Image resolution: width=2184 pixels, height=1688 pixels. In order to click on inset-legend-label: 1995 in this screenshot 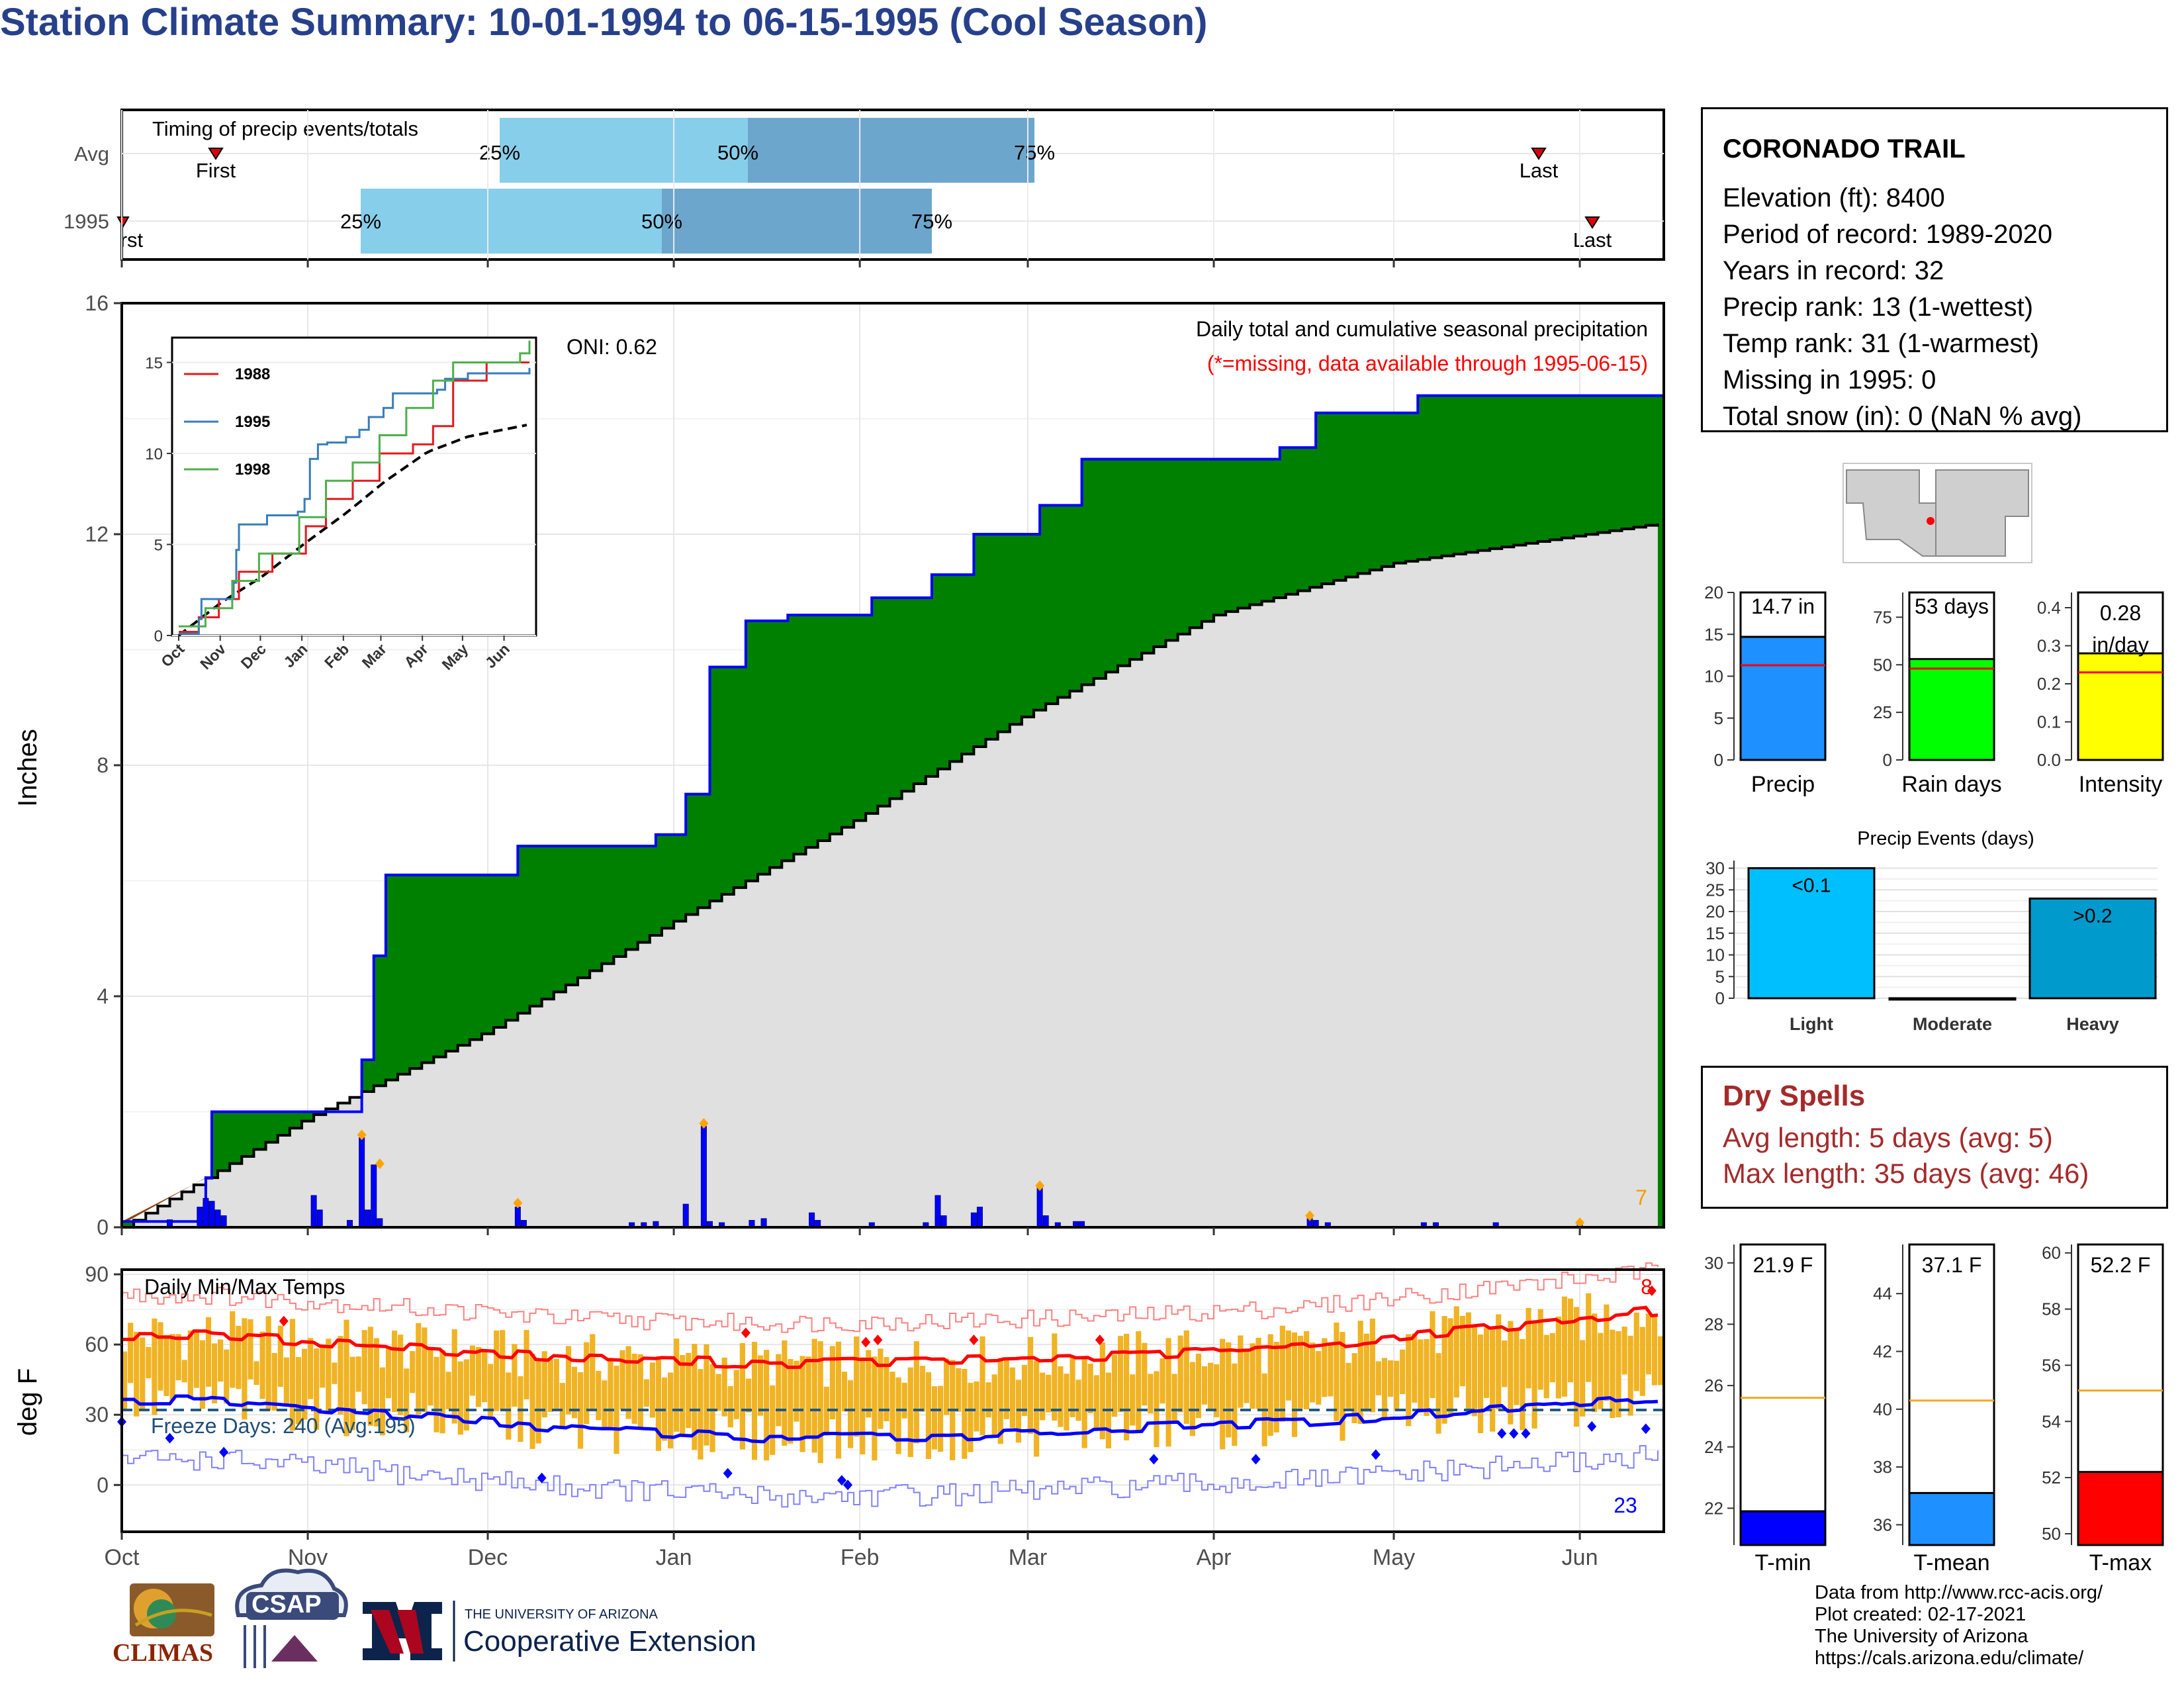, I will do `click(252, 422)`.